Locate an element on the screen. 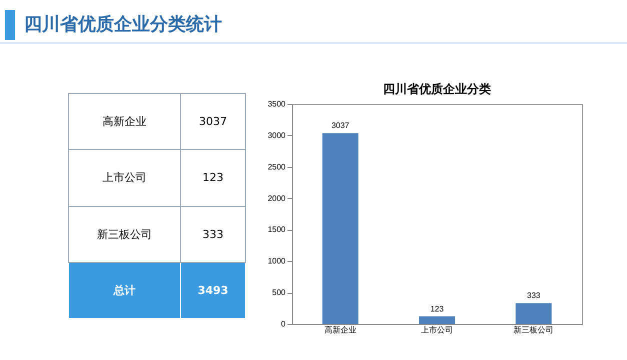 This screenshot has width=627, height=360. text: 123 is located at coordinates (213, 177).